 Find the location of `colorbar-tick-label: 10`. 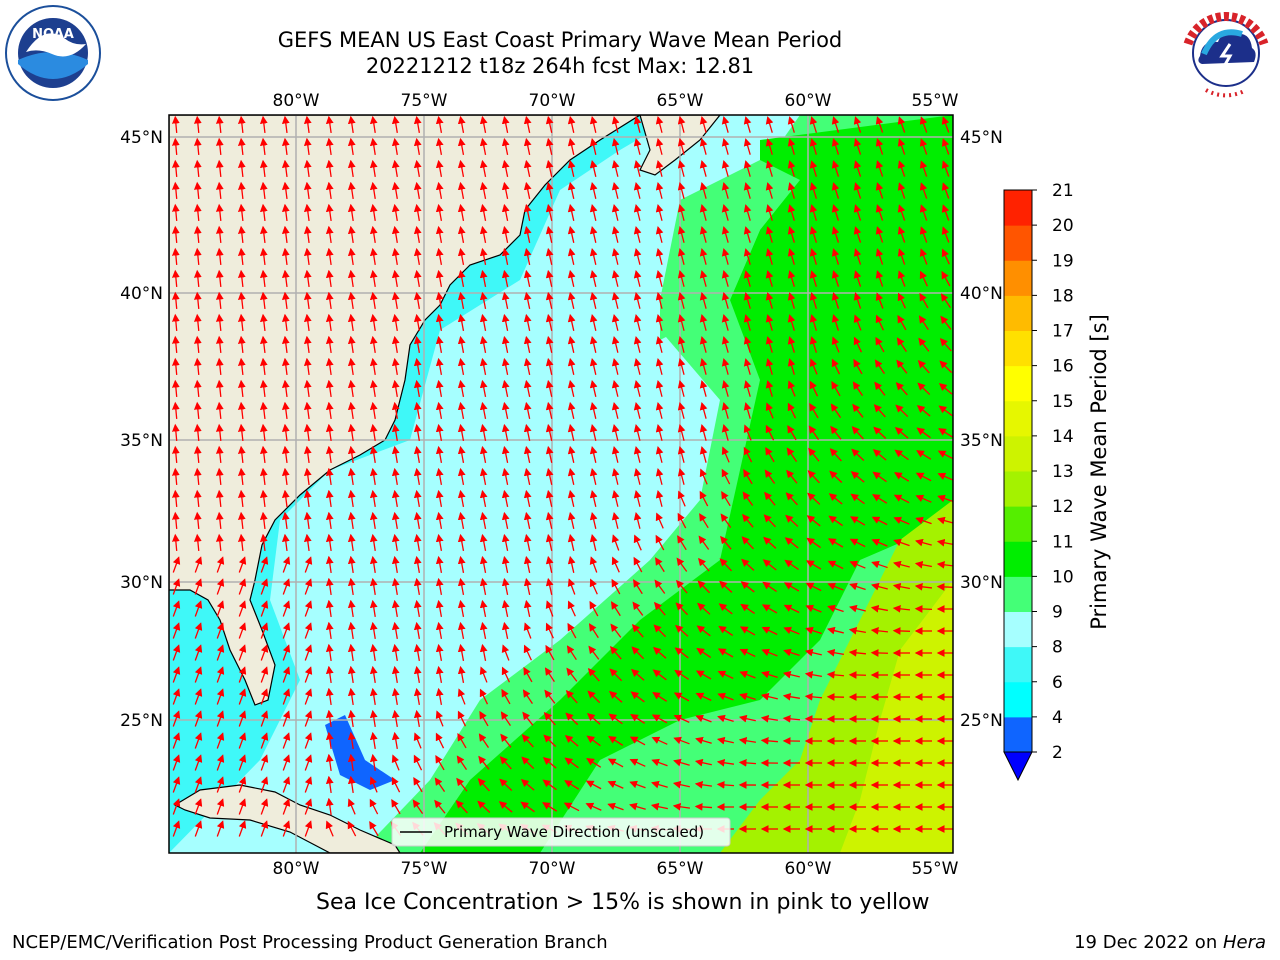

colorbar-tick-label: 10 is located at coordinates (1063, 577).